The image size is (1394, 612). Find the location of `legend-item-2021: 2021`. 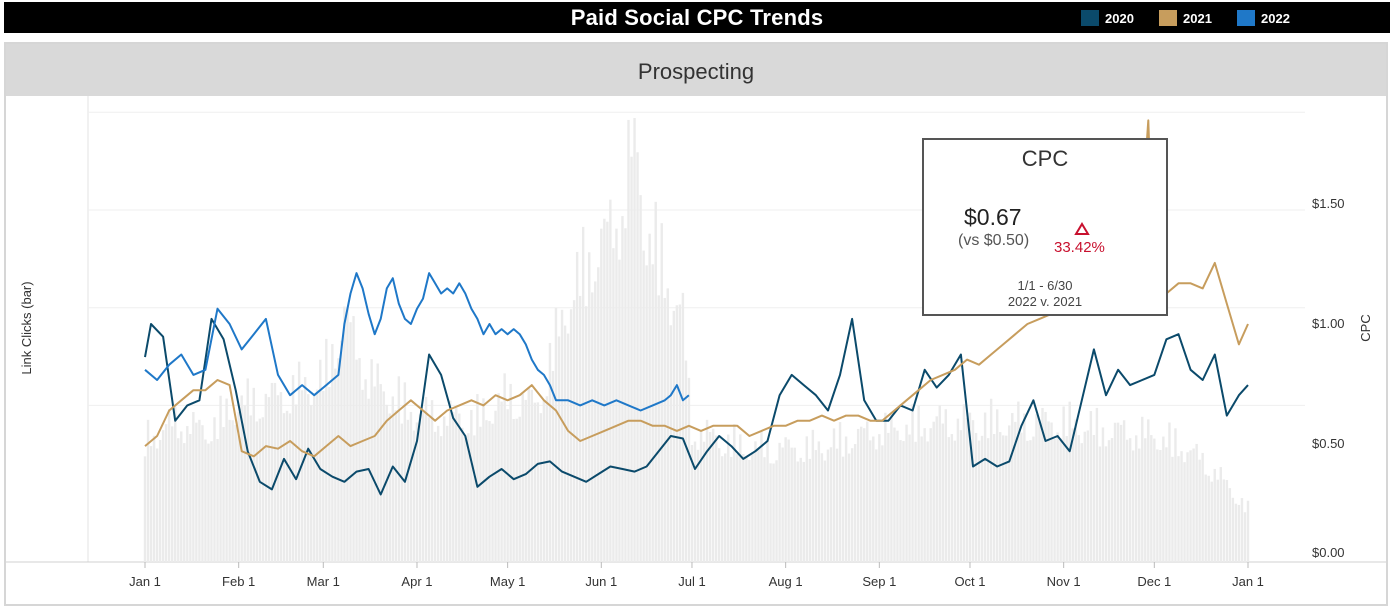

legend-item-2021: 2021 is located at coordinates (1185, 18).